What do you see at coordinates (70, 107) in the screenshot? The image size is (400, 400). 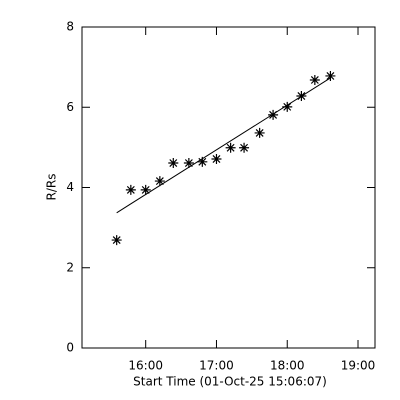 I see `y-tick-label: 6` at bounding box center [70, 107].